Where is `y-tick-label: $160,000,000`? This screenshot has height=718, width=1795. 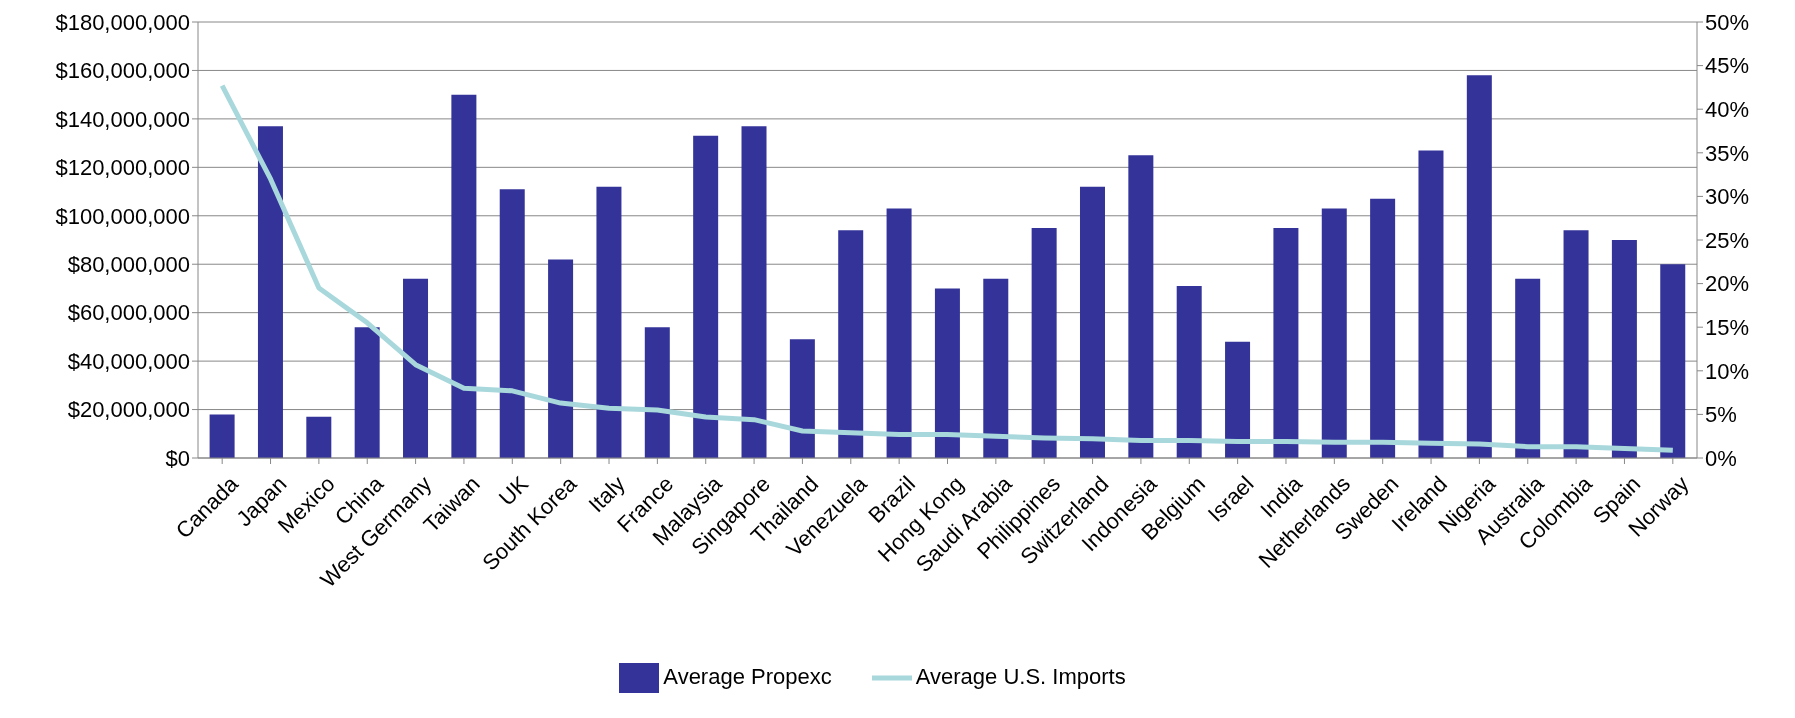 y-tick-label: $160,000,000 is located at coordinates (122, 71).